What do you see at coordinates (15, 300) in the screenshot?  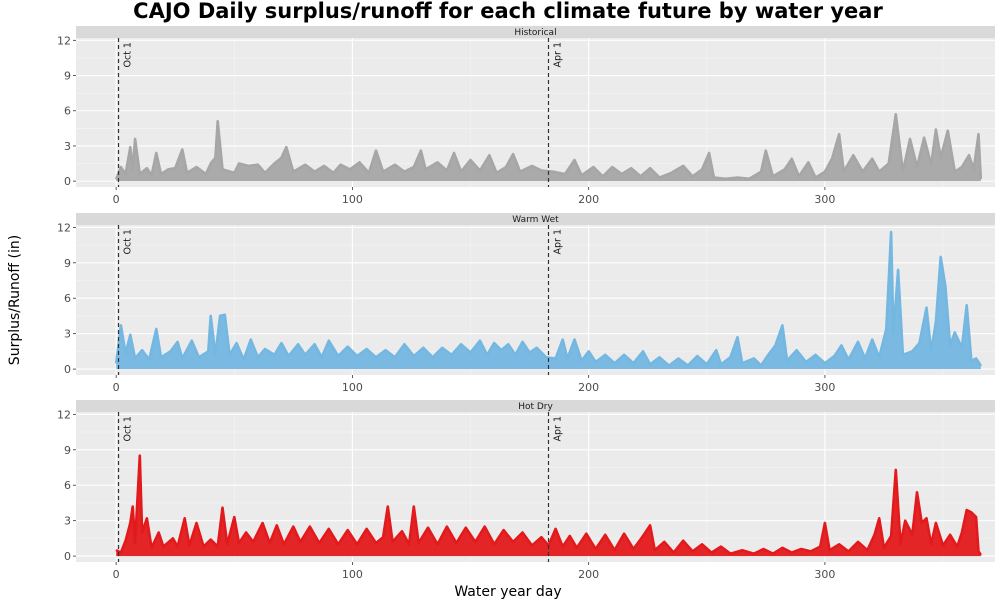 I see `y-axis-title: Surplus/Runoff (in)` at bounding box center [15, 300].